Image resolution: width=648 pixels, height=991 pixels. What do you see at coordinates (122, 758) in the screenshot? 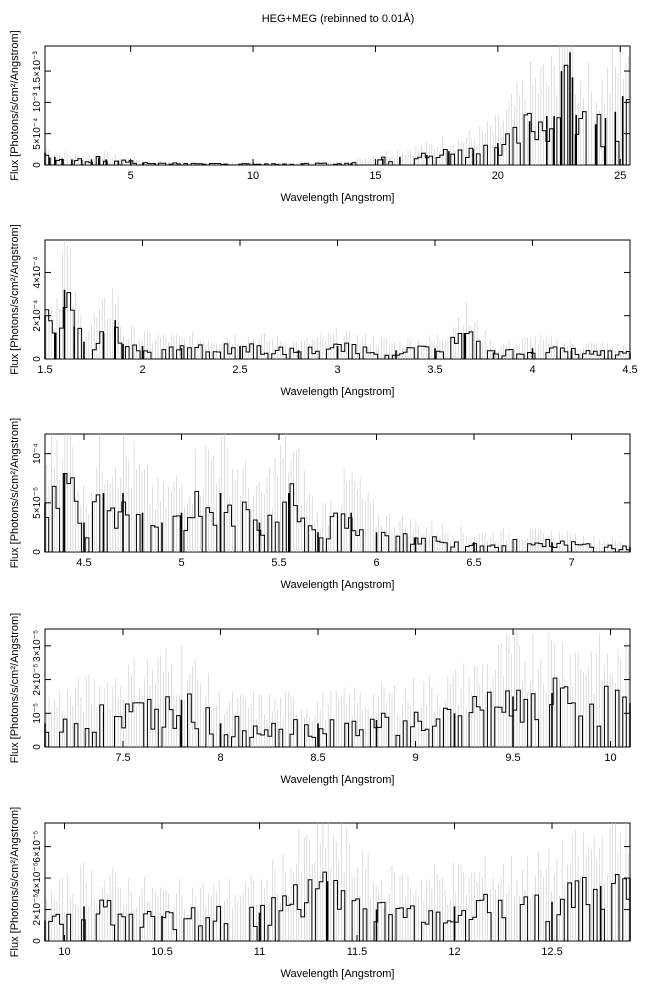
I see `x-tick-label: 7.5` at bounding box center [122, 758].